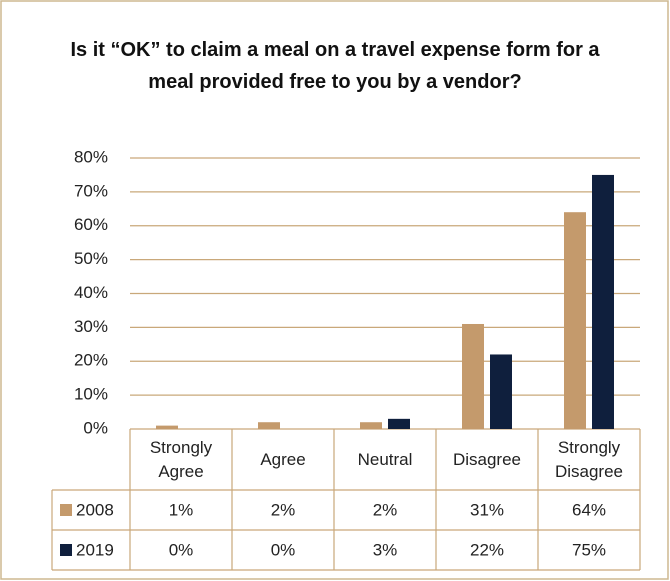 This screenshot has height=581, width=670. What do you see at coordinates (181, 459) in the screenshot?
I see `x-tick-label: Strongly Agree` at bounding box center [181, 459].